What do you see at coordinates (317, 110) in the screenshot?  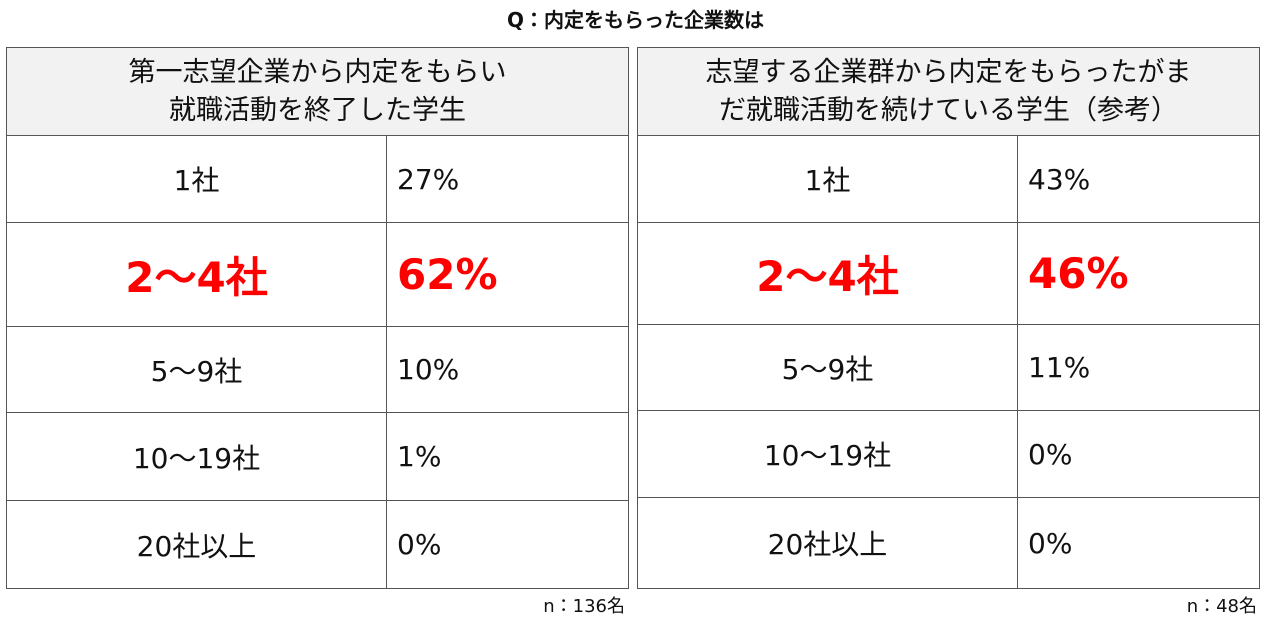 I see `header-line: 就職活動を終了した学生` at bounding box center [317, 110].